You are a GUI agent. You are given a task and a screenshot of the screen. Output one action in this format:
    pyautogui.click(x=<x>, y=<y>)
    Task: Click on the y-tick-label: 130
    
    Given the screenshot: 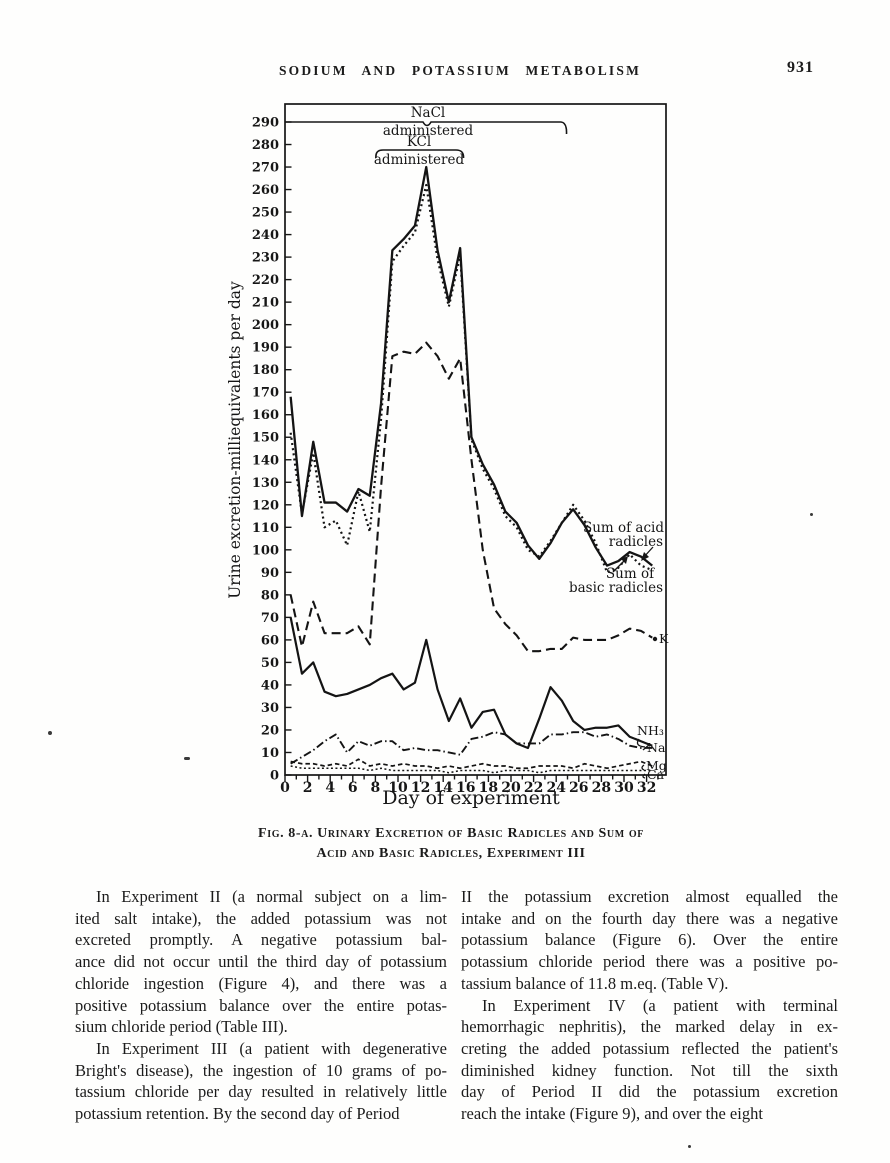 What is the action you would take?
    pyautogui.click(x=265, y=483)
    